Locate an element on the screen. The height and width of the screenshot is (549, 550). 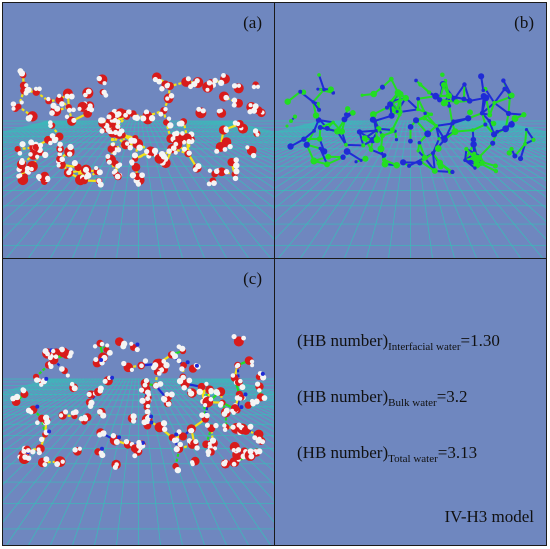
vertical-divider is located at coordinates (275, 274).